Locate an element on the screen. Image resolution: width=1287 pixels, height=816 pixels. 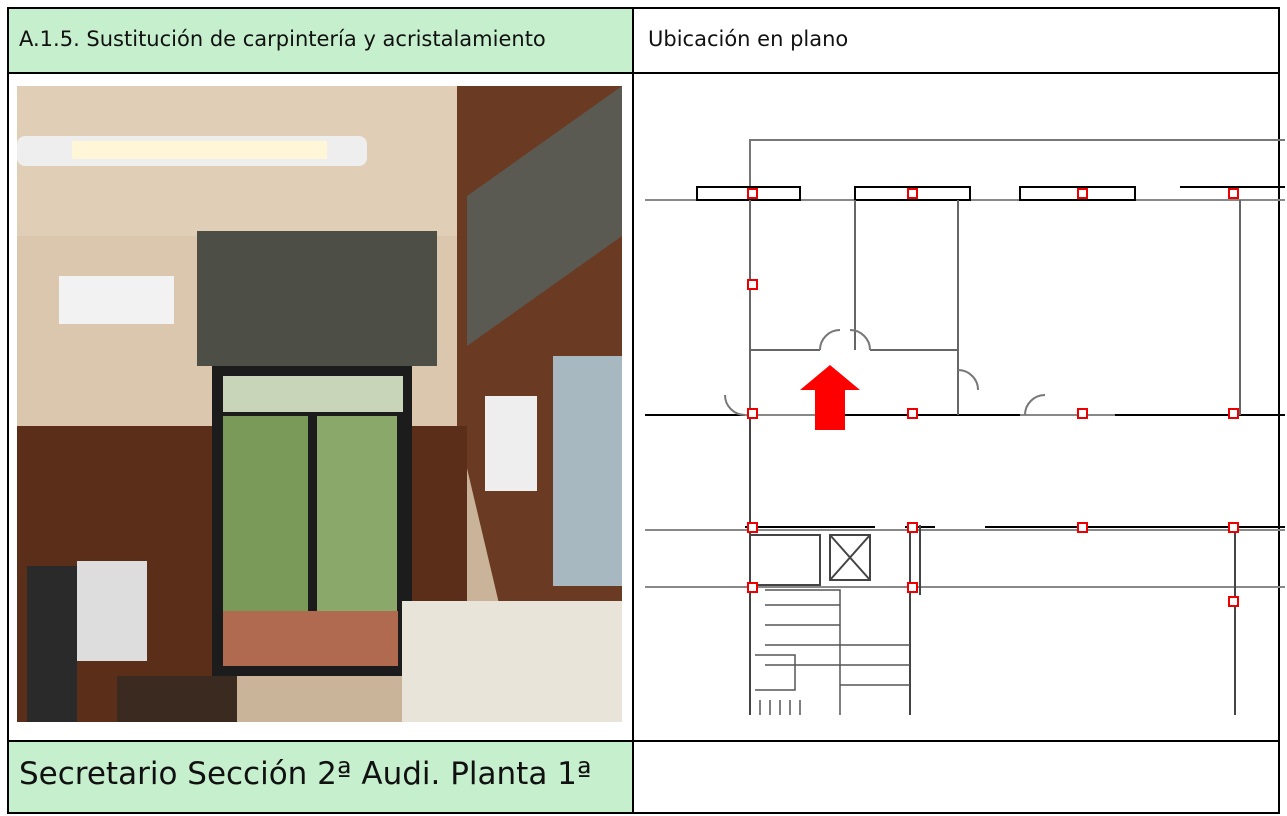
location-label: Ubicación en plano is located at coordinates (748, 39).